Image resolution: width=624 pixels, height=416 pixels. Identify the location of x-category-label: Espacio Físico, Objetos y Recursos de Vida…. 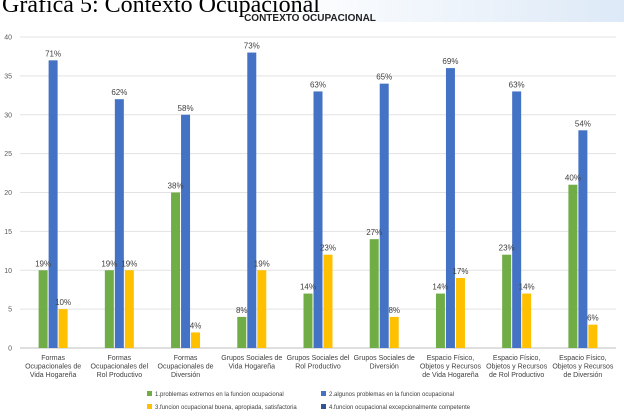
(451, 367).